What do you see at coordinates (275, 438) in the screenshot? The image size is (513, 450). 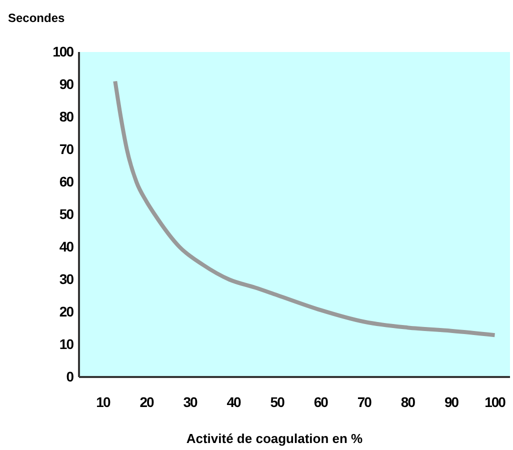 I see `x-axis-title: Activité de coagulation en %` at bounding box center [275, 438].